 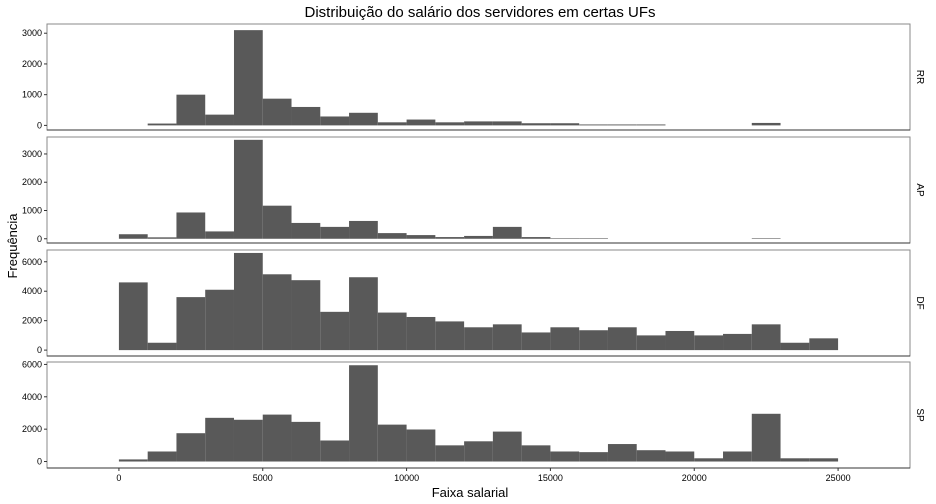 What do you see at coordinates (32, 210) in the screenshot?
I see `y-tick-label: 1000` at bounding box center [32, 210].